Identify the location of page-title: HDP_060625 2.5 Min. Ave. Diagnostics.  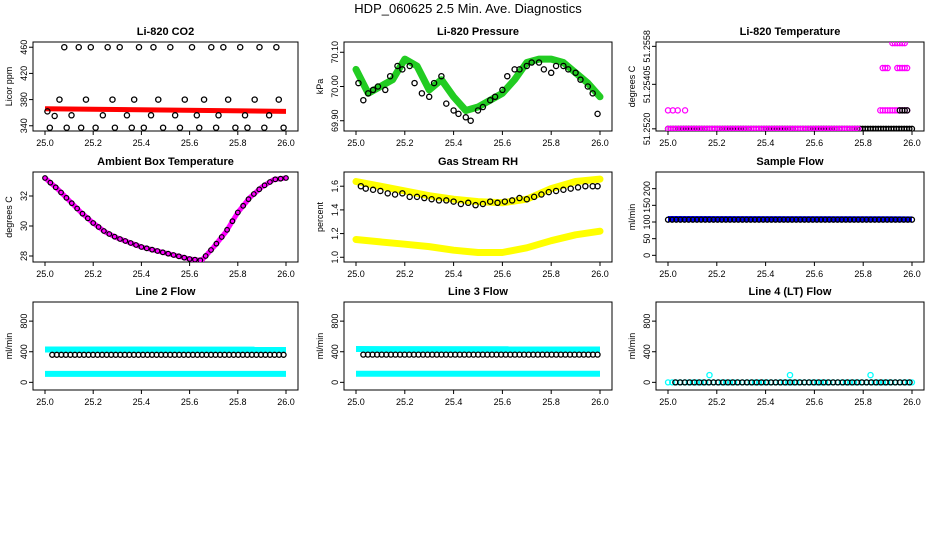
(468, 8).